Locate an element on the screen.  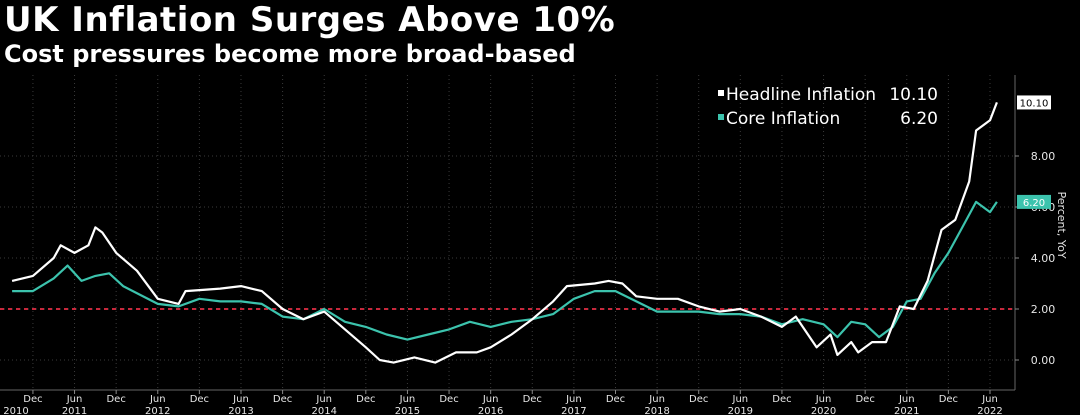
chart-title: UK Inflation Surges Above 10% is located at coordinates (310, 20).